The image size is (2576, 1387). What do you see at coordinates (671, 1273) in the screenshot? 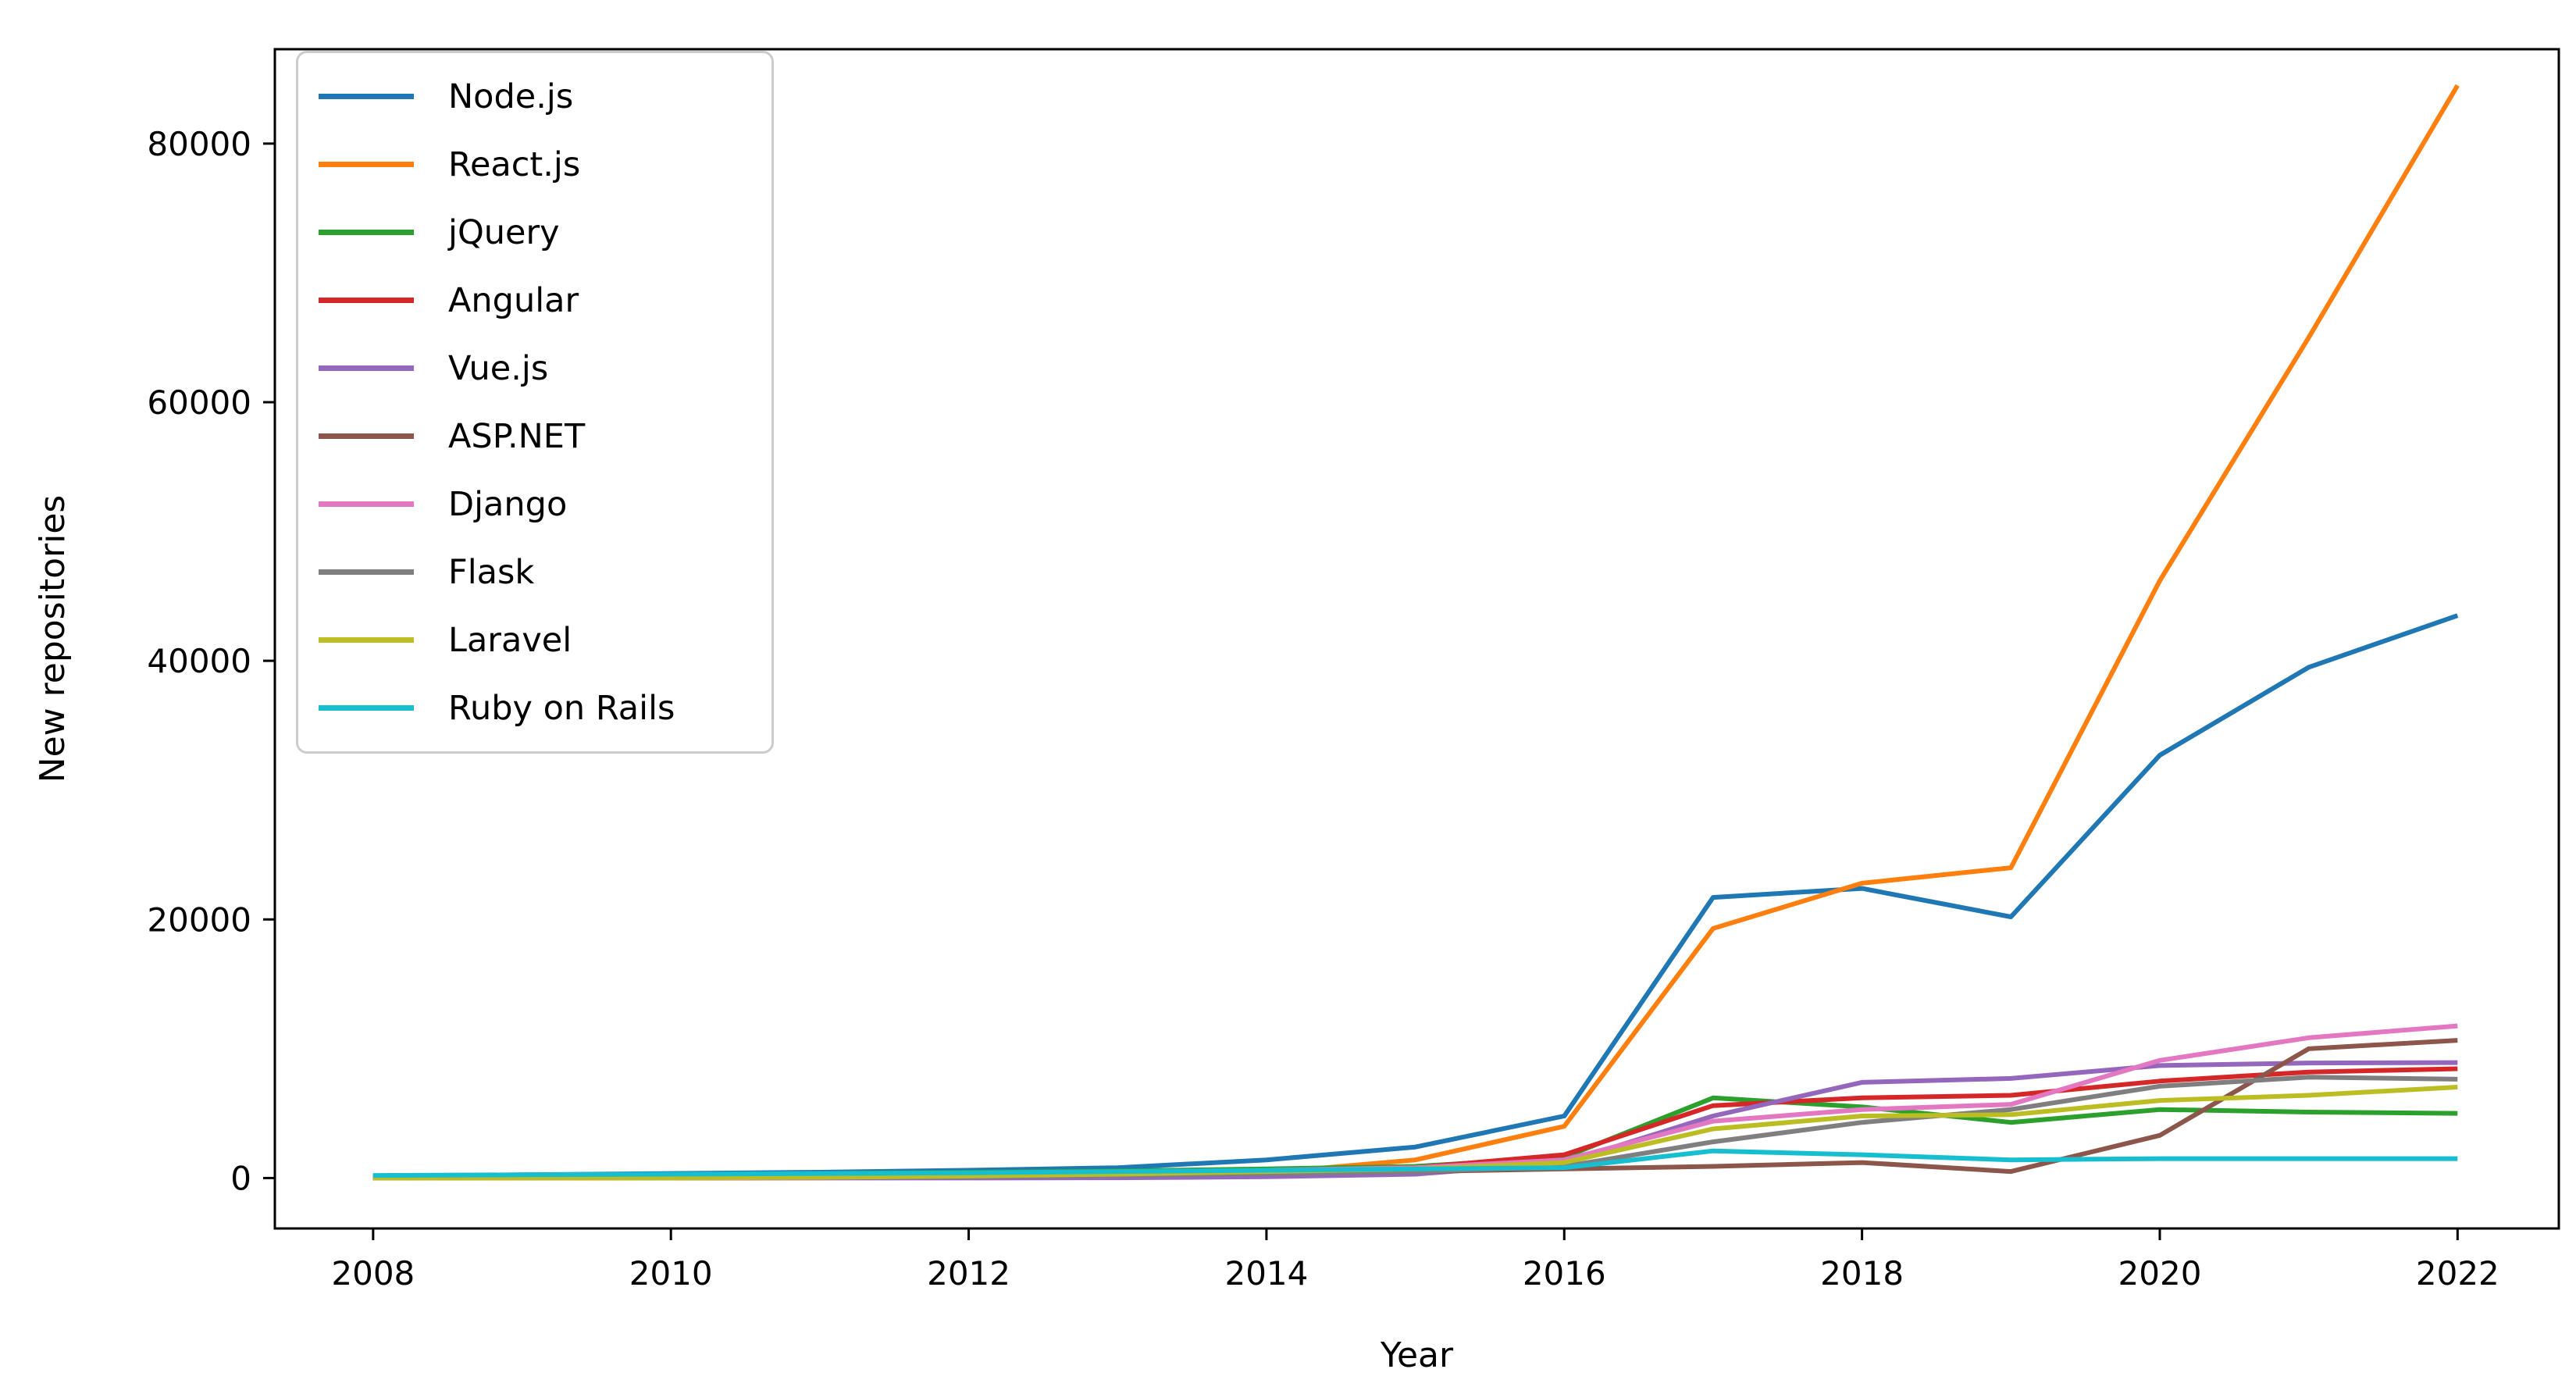
I see `x-tick-label: 2010` at bounding box center [671, 1273].